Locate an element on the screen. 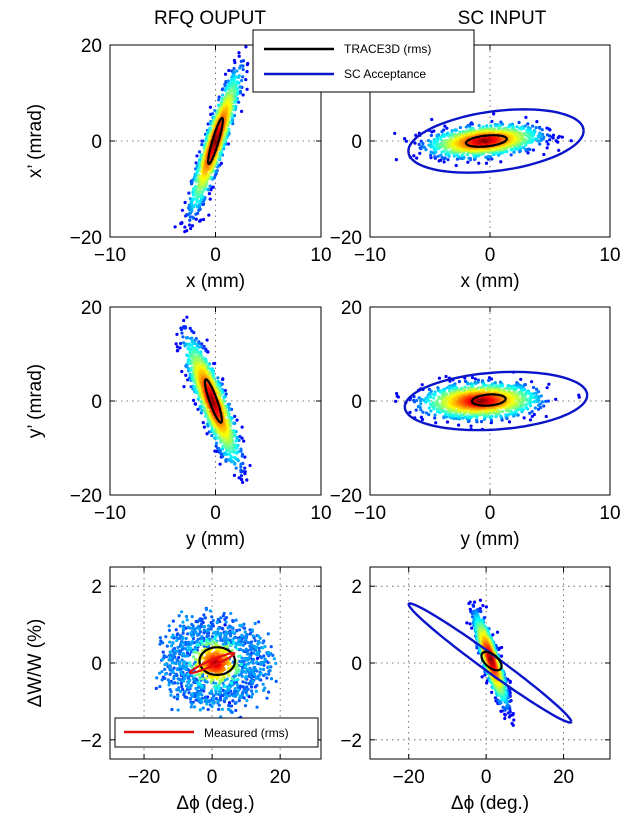 Image resolution: width=637 pixels, height=823 pixels. particle-cloud is located at coordinates (487, 401).